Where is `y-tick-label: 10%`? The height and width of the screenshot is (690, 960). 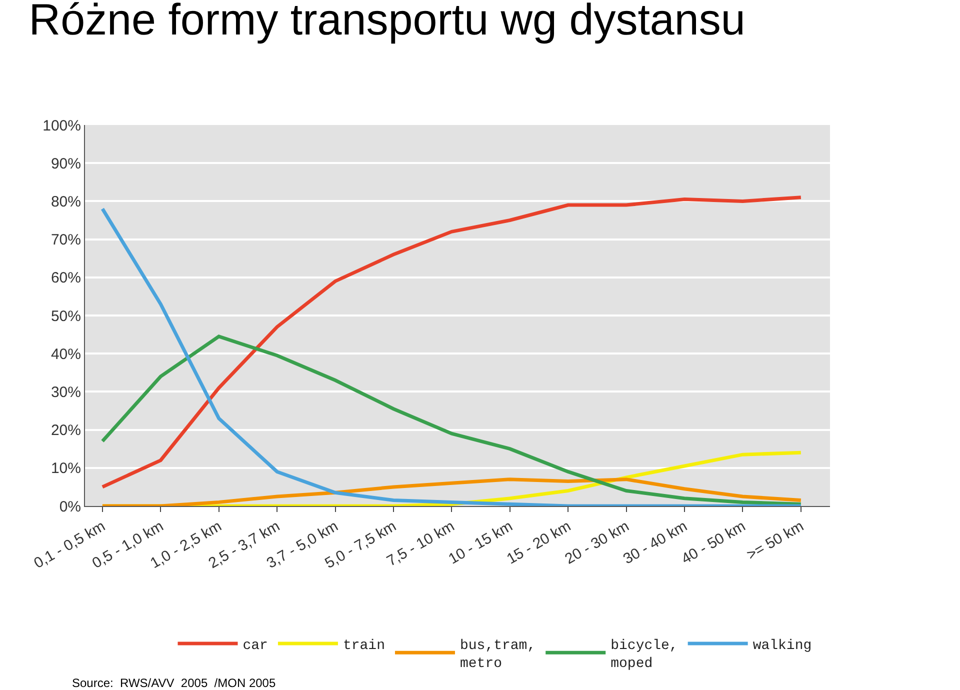
y-tick-label: 10% is located at coordinates (65, 469).